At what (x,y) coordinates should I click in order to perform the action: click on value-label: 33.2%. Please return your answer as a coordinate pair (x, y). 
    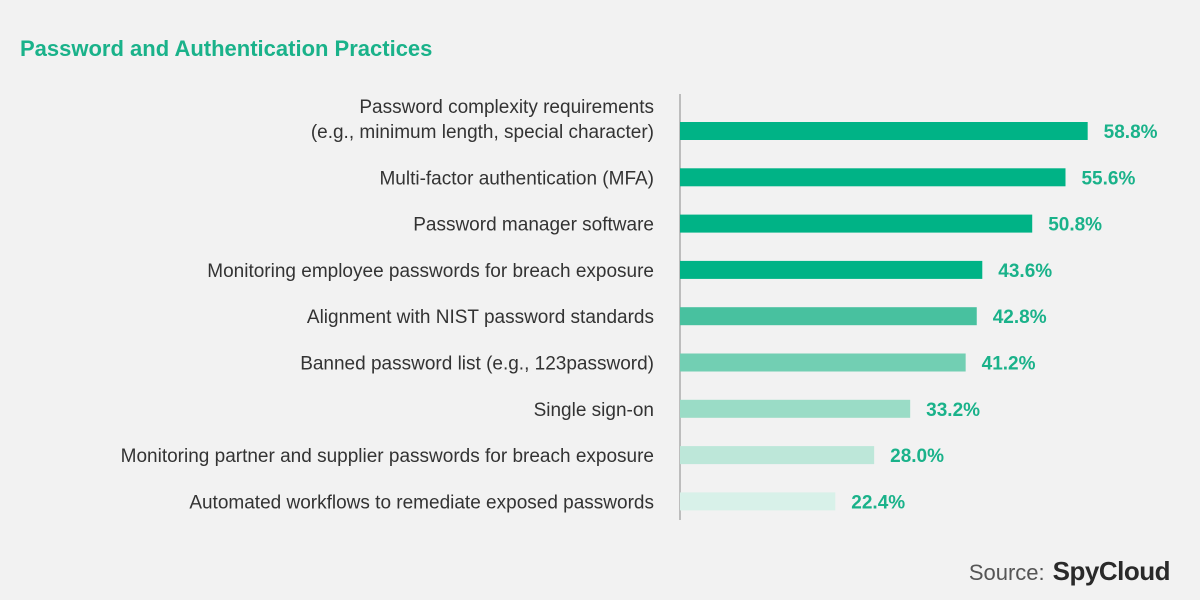
    Looking at the image, I should click on (953, 410).